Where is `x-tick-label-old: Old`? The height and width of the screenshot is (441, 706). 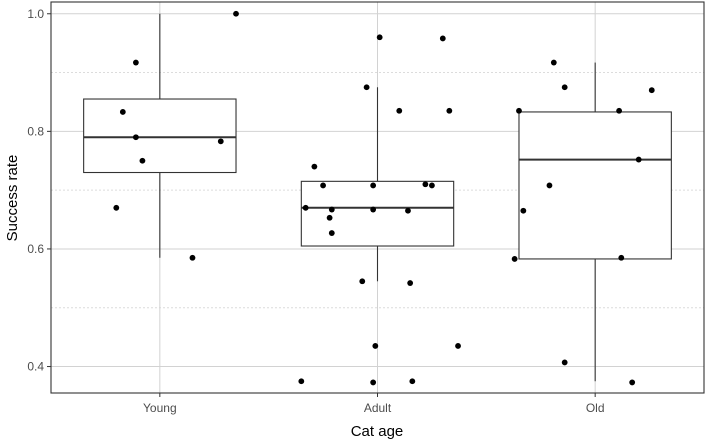
x-tick-label-old: Old is located at coordinates (595, 408).